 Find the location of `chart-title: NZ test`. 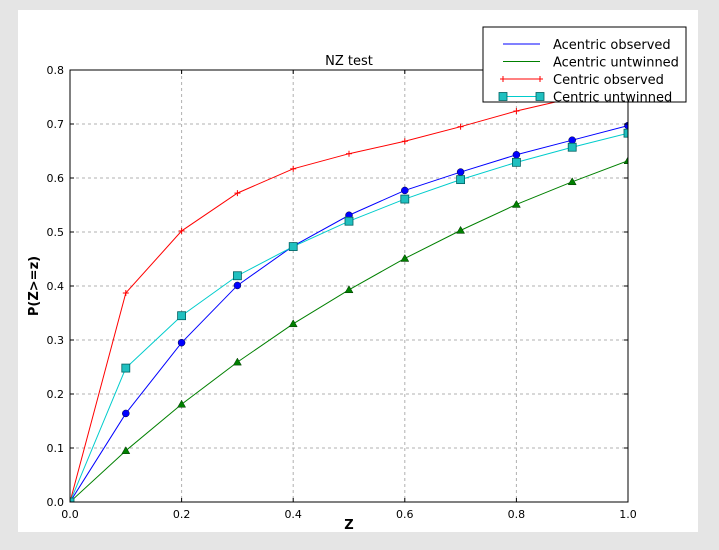

chart-title: NZ test is located at coordinates (349, 61).